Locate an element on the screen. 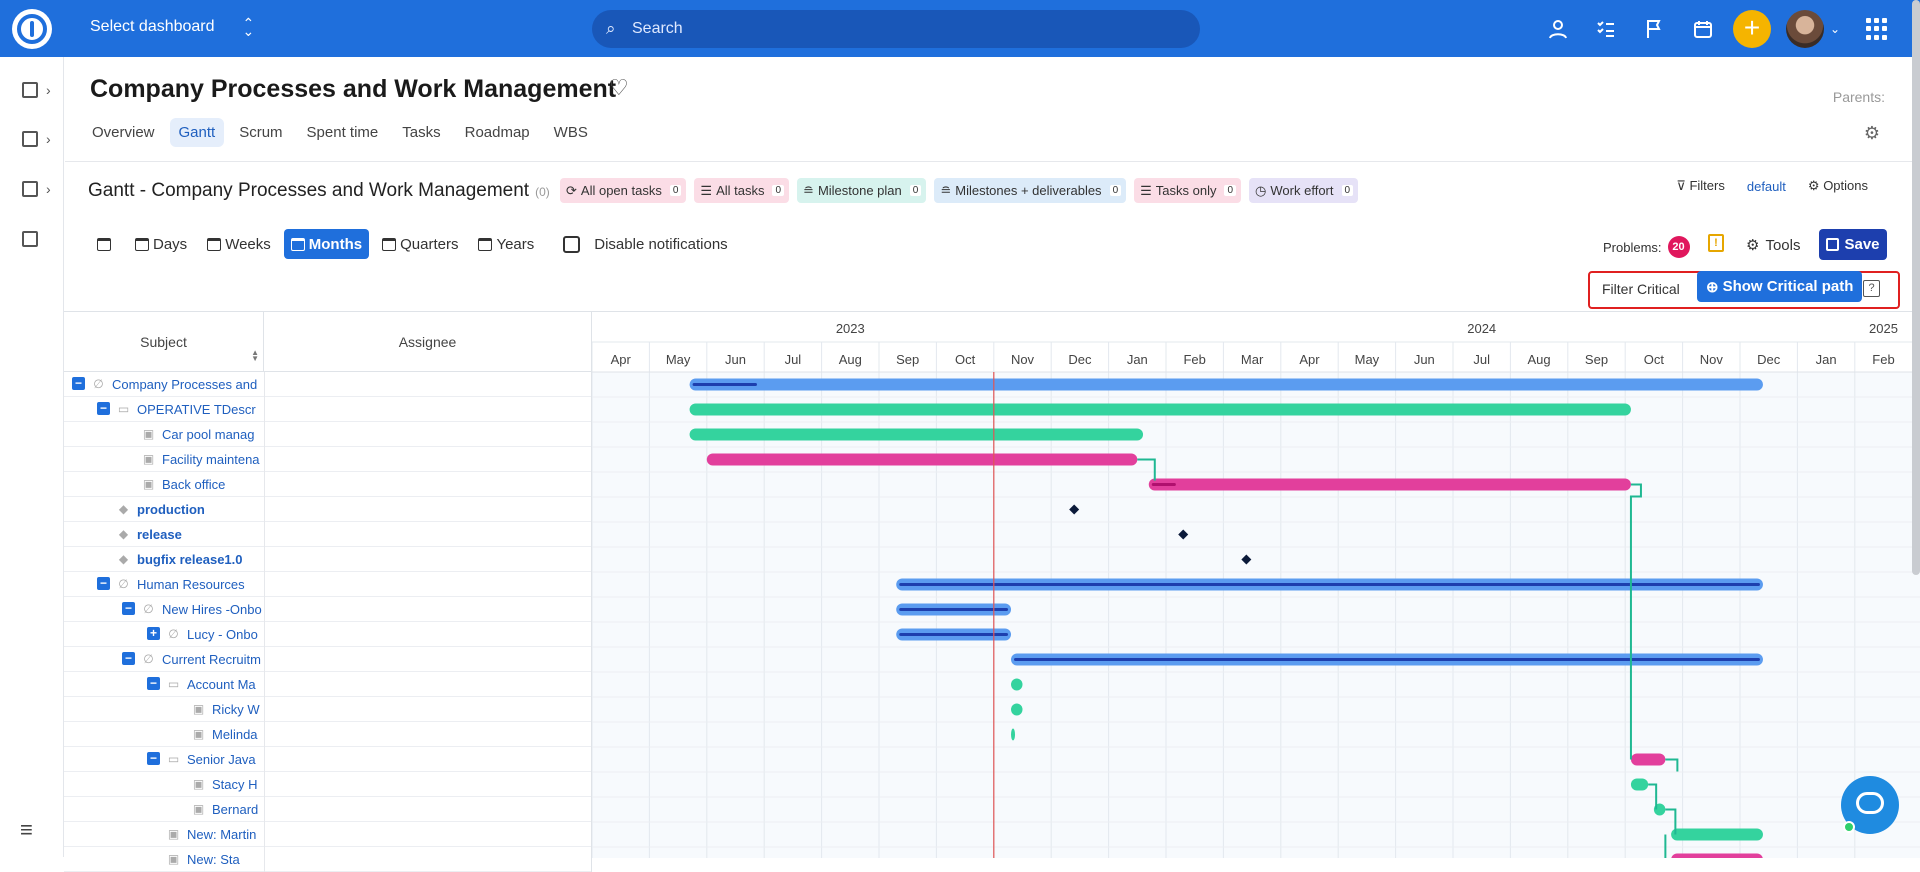  tab-roadmap: Roadmap is located at coordinates (497, 132).